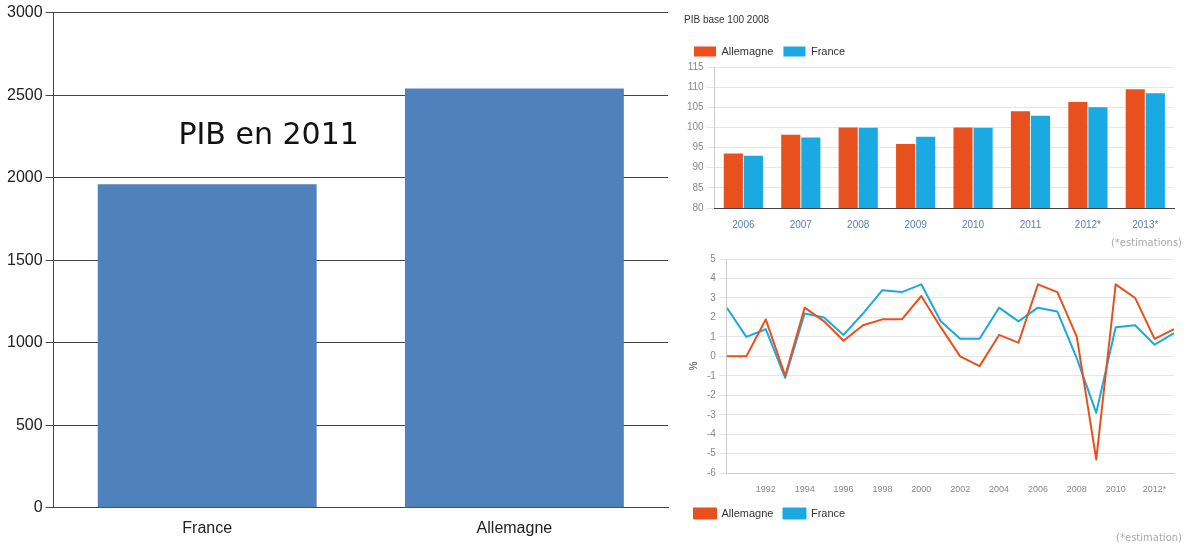 This screenshot has height=545, width=1186. Describe the element at coordinates (711, 414) in the screenshot. I see `y-tick-label: -3` at that location.